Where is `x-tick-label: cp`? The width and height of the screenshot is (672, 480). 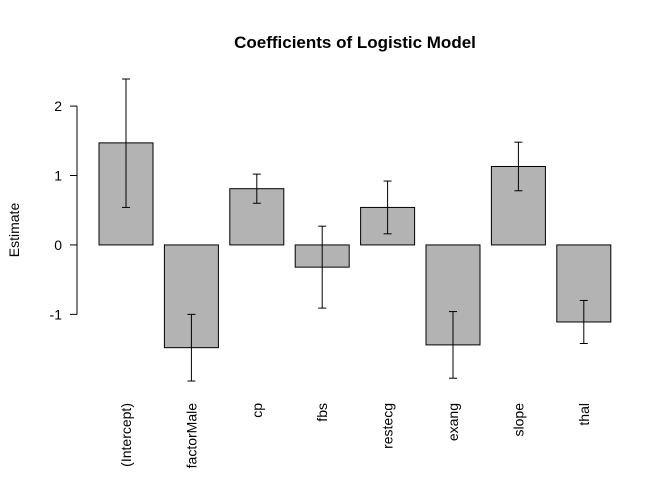 x-tick-label: cp is located at coordinates (257, 410).